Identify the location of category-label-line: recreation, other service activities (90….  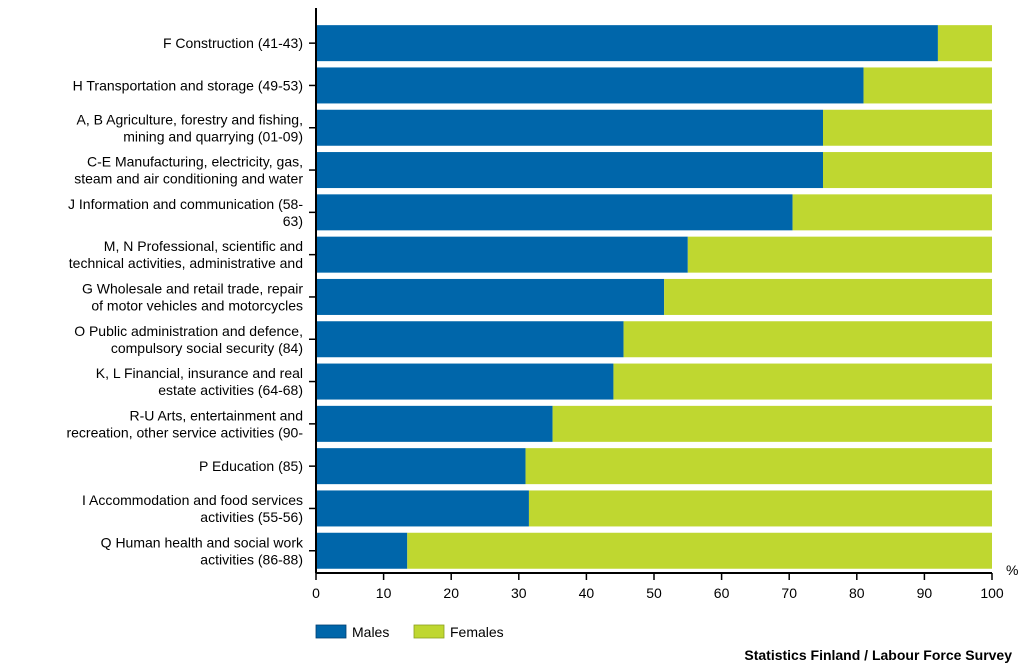
(184, 432).